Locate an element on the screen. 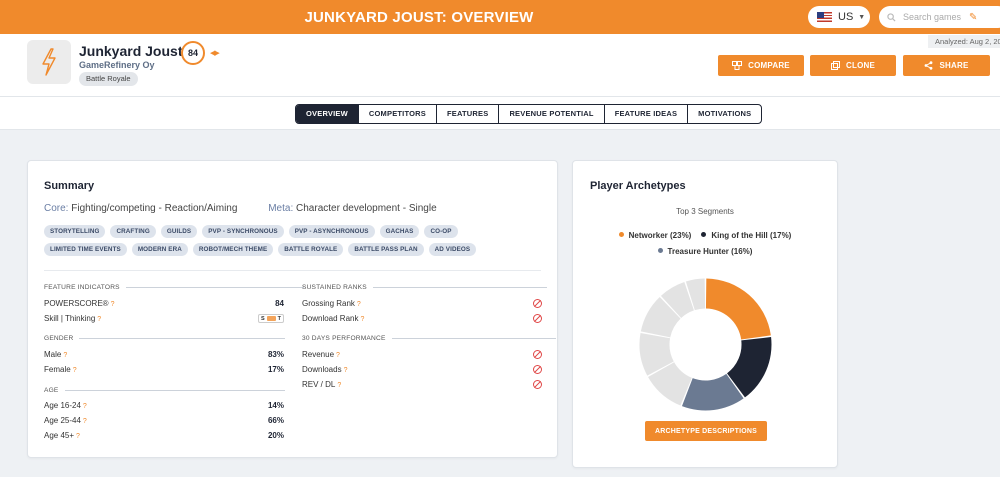 This screenshot has width=1000, height=477. feature-tag: GACHAS is located at coordinates (399, 231).